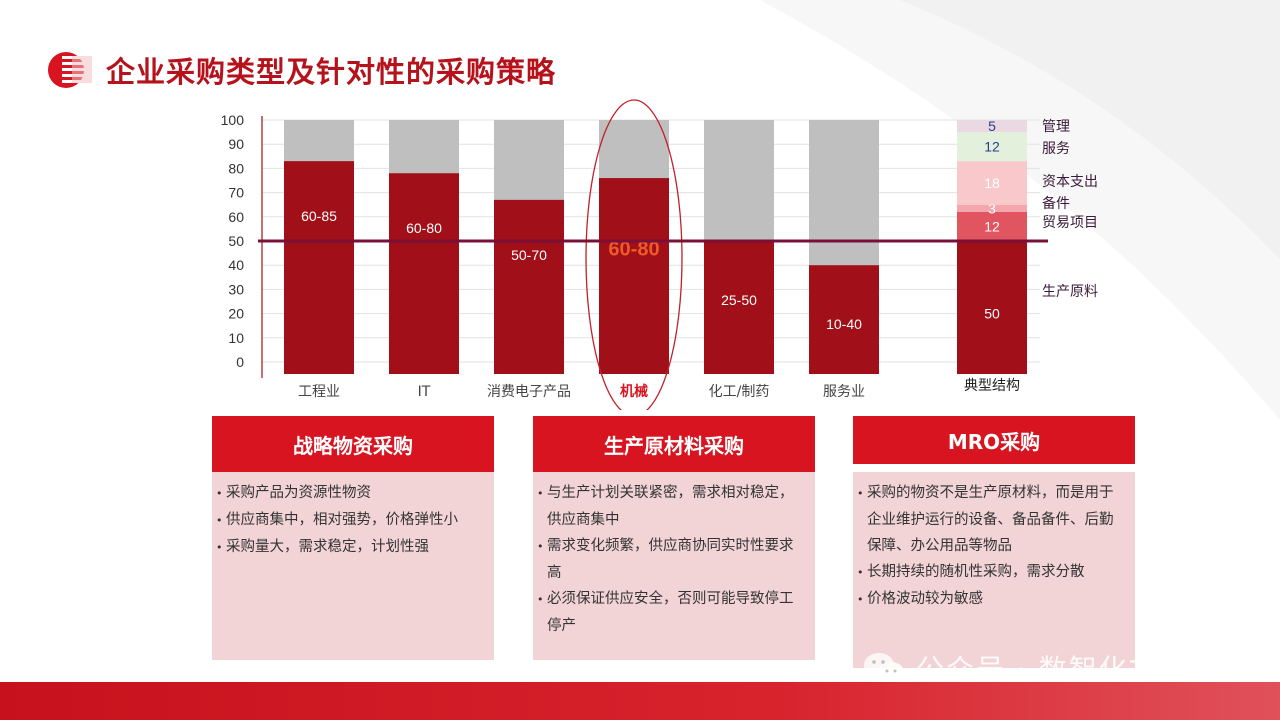  What do you see at coordinates (424, 392) in the screenshot?
I see `x-tick-label: IT` at bounding box center [424, 392].